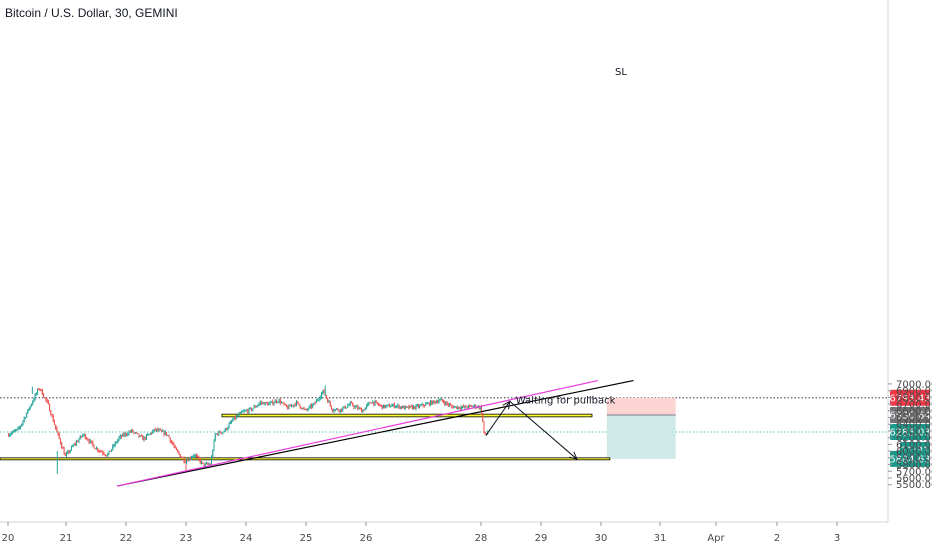 This screenshot has height=550, width=932. What do you see at coordinates (248, 429) in the screenshot?
I see `candlesticks` at bounding box center [248, 429].